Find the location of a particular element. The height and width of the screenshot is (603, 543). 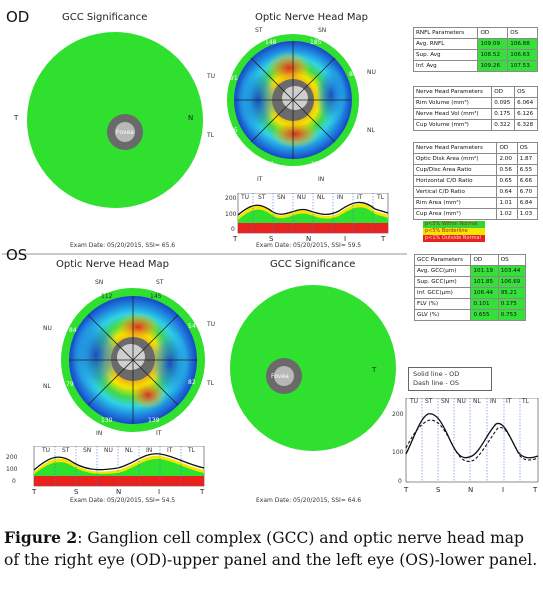

od-onh-label-tl: TL is located at coordinates (211, 135).